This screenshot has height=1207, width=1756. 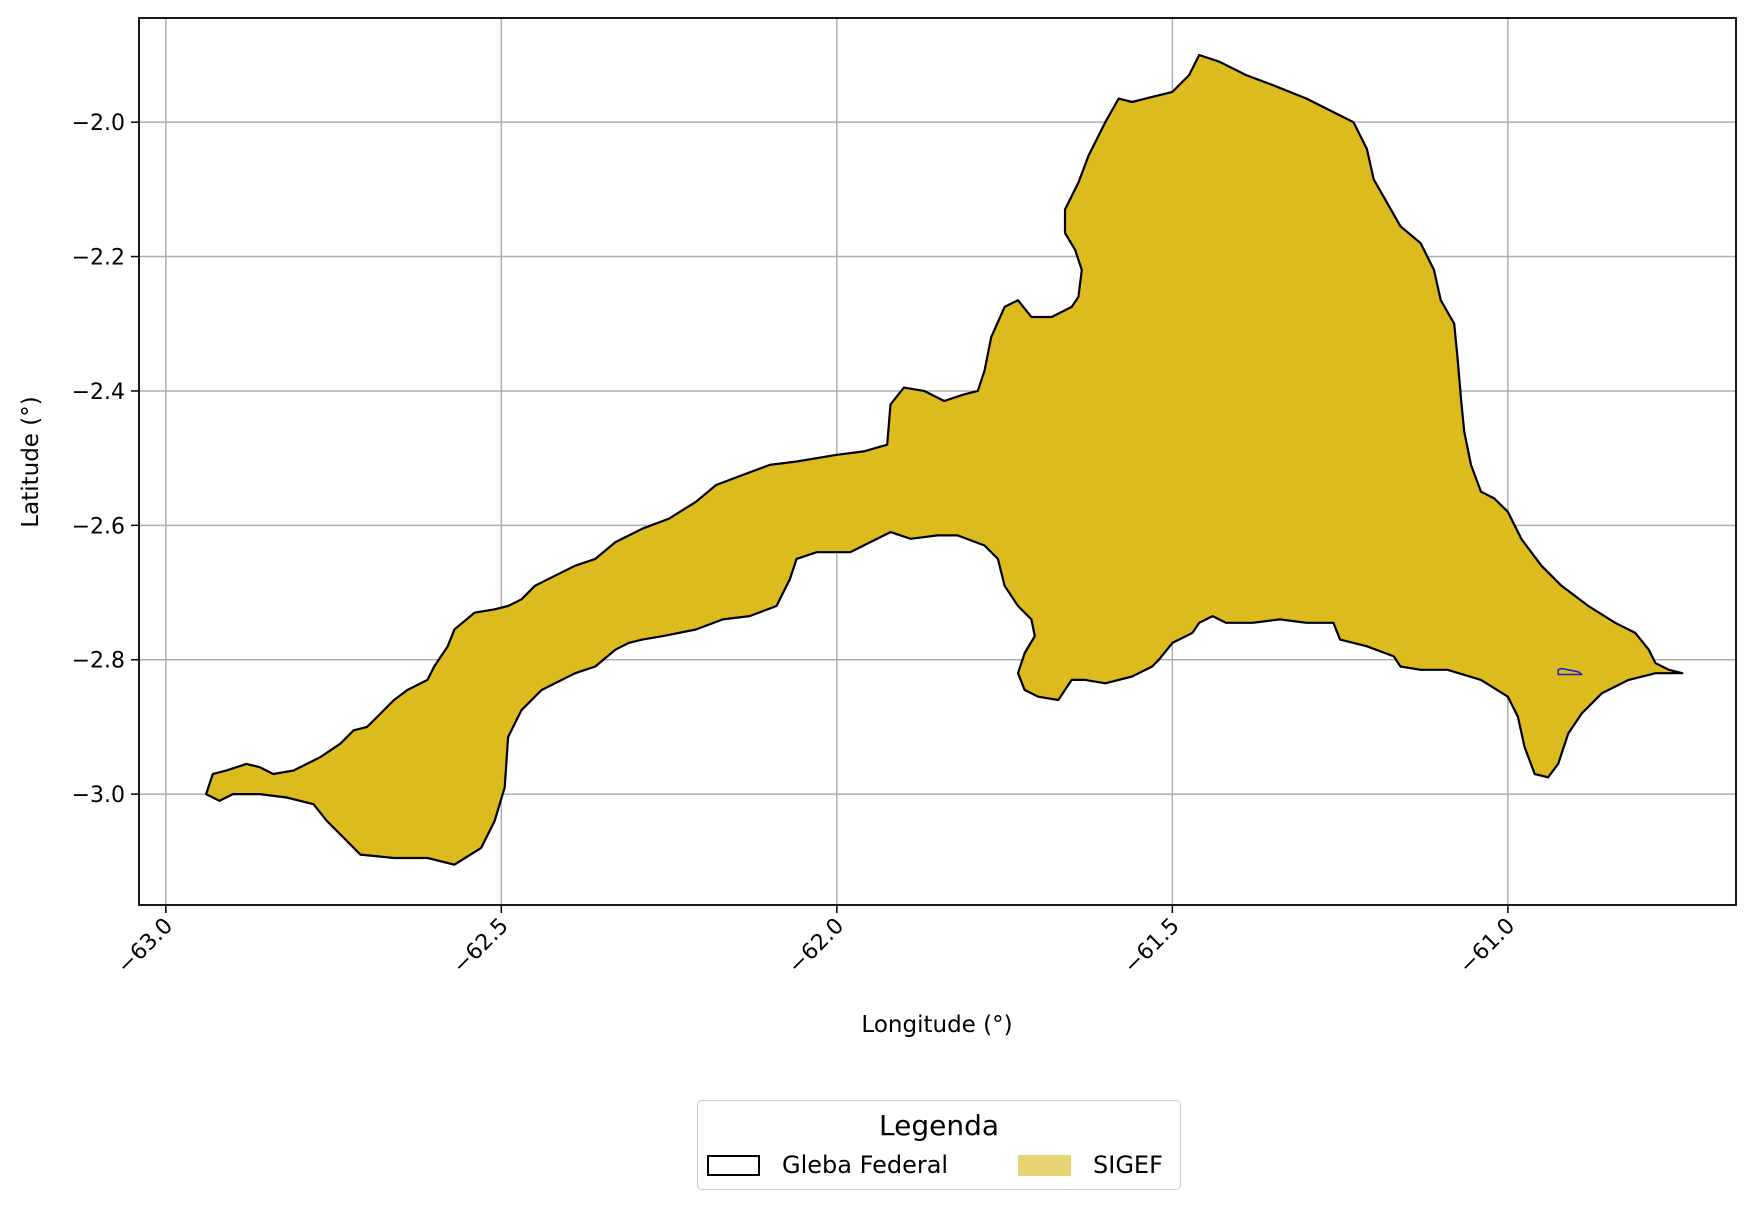 What do you see at coordinates (938, 1125) in the screenshot?
I see `legend-title: Legenda` at bounding box center [938, 1125].